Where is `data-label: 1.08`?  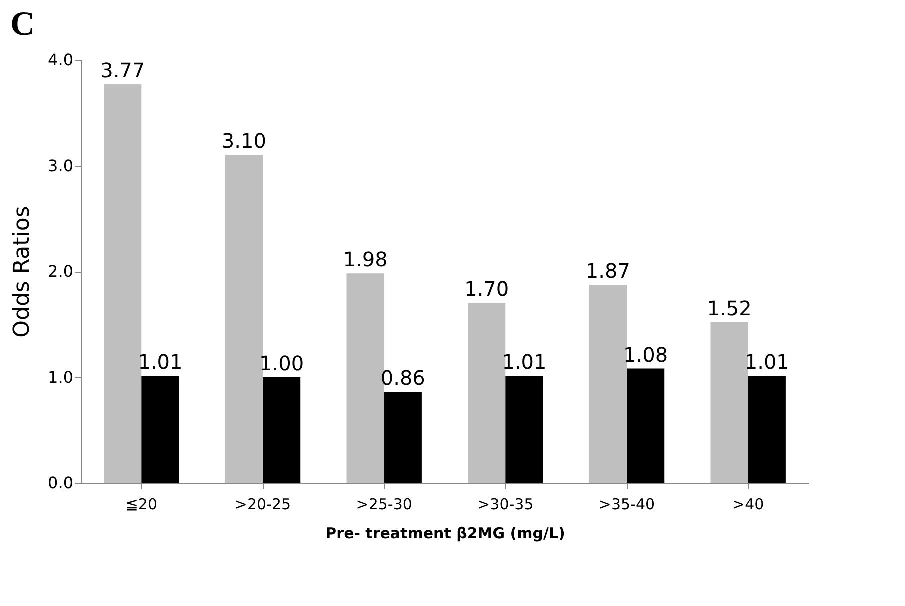 data-label: 1.08 is located at coordinates (646, 354).